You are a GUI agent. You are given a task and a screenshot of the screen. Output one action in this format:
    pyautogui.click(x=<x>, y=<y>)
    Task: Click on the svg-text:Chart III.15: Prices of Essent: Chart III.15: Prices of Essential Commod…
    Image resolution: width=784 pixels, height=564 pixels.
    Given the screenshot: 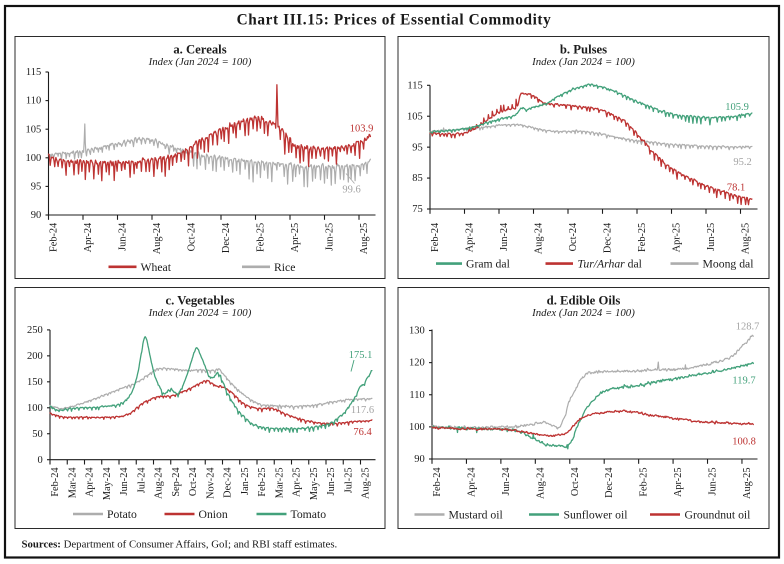 What is the action you would take?
    pyautogui.click(x=394, y=19)
    